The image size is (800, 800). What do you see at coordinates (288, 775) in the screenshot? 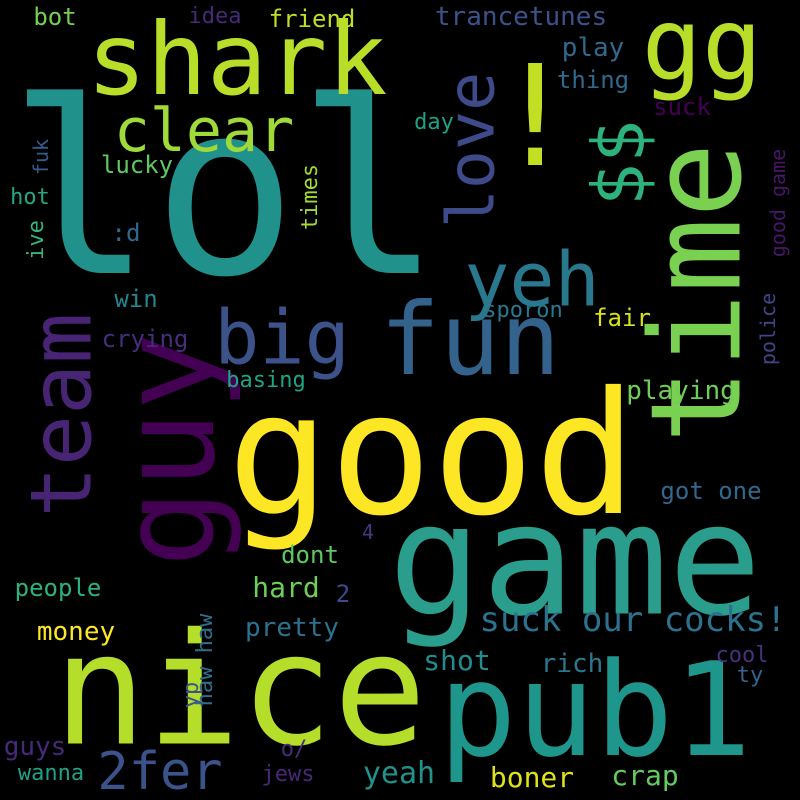
I see `word-jews: jews` at bounding box center [288, 775].